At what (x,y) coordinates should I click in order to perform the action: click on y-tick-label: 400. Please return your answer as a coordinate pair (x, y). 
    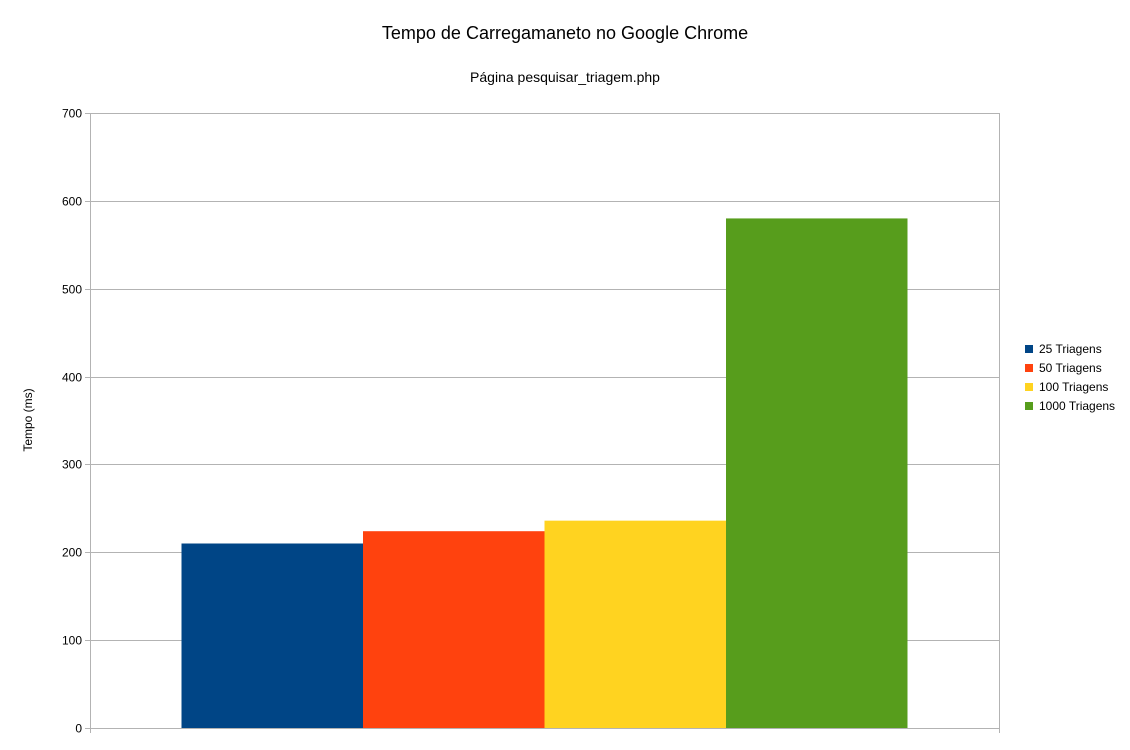
    Looking at the image, I should click on (72, 378).